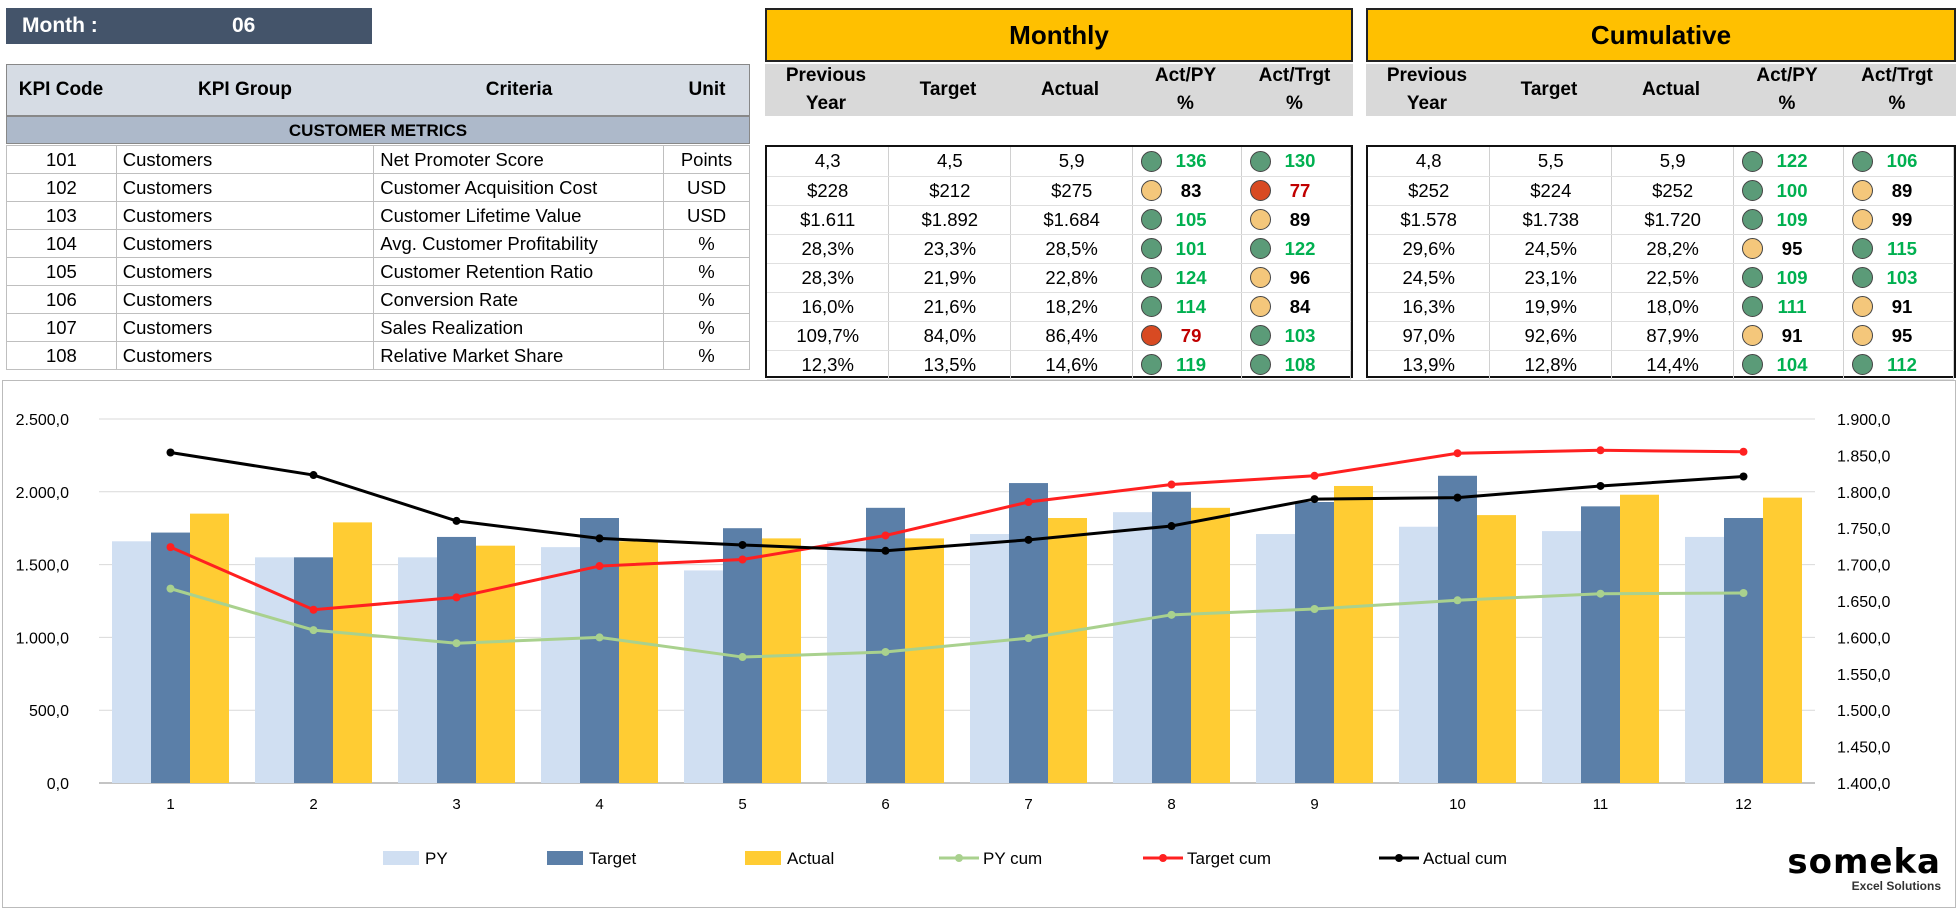  I want to click on month-selector: Month : 06, so click(189, 26).